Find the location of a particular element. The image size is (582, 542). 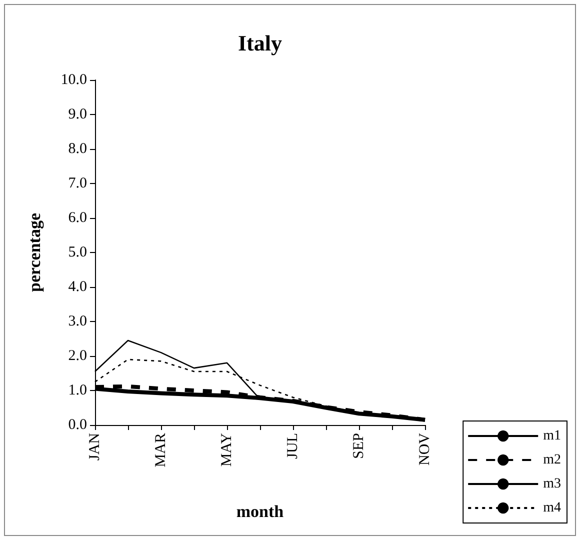

y-tick-label: 2.0 is located at coordinates (77, 356).